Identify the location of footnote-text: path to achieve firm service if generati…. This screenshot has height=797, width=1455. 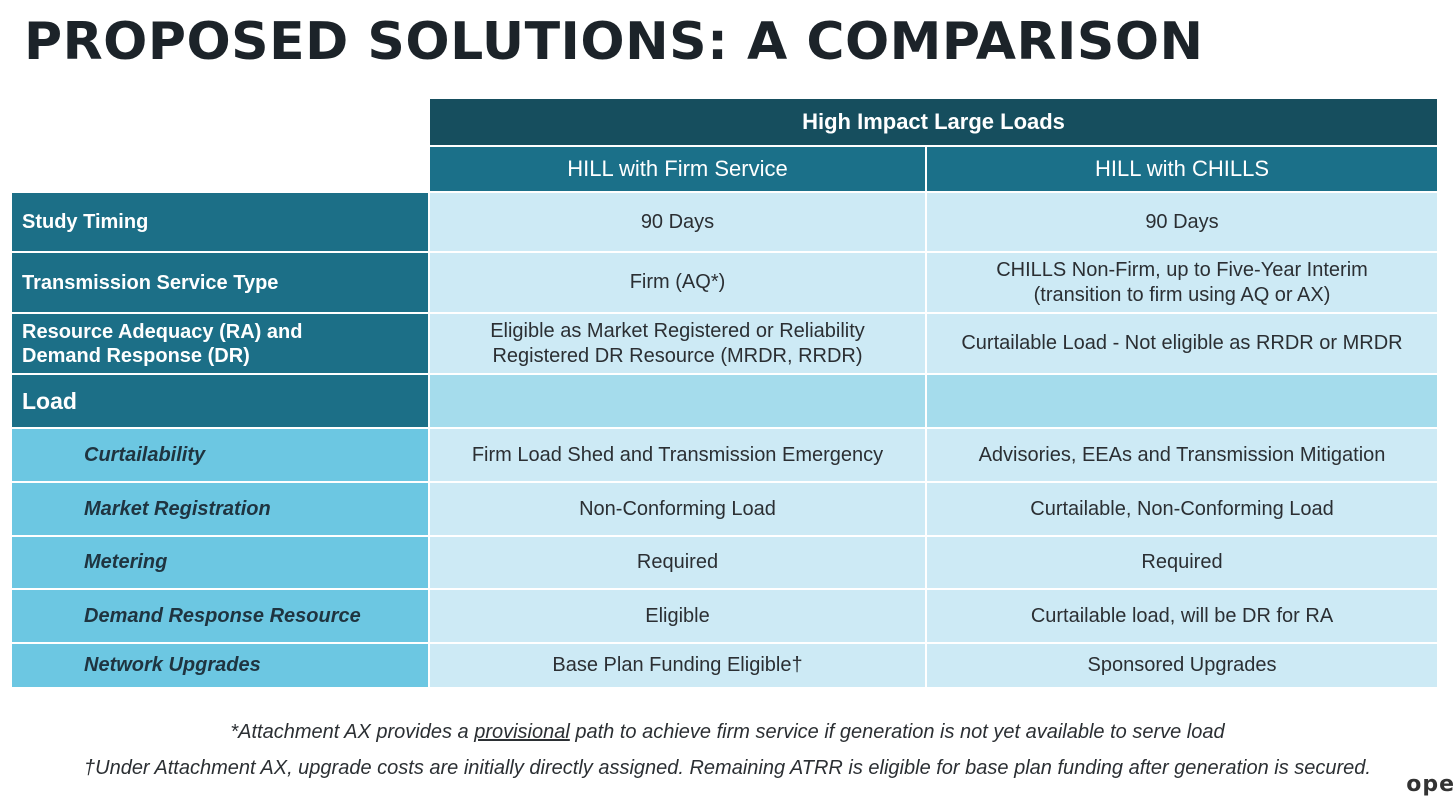
(897, 732).